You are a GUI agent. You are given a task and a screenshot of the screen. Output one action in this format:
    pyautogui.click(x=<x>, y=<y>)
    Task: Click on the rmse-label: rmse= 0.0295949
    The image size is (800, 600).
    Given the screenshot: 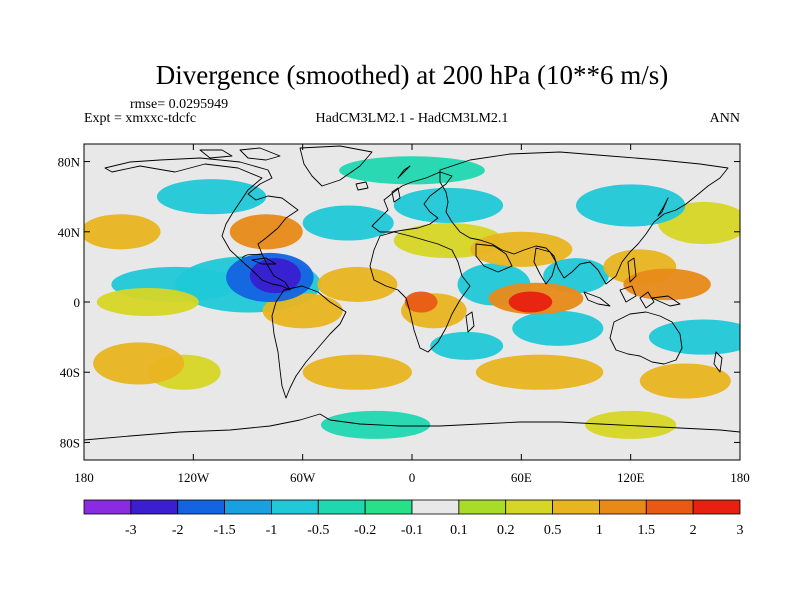 What is the action you would take?
    pyautogui.click(x=179, y=104)
    